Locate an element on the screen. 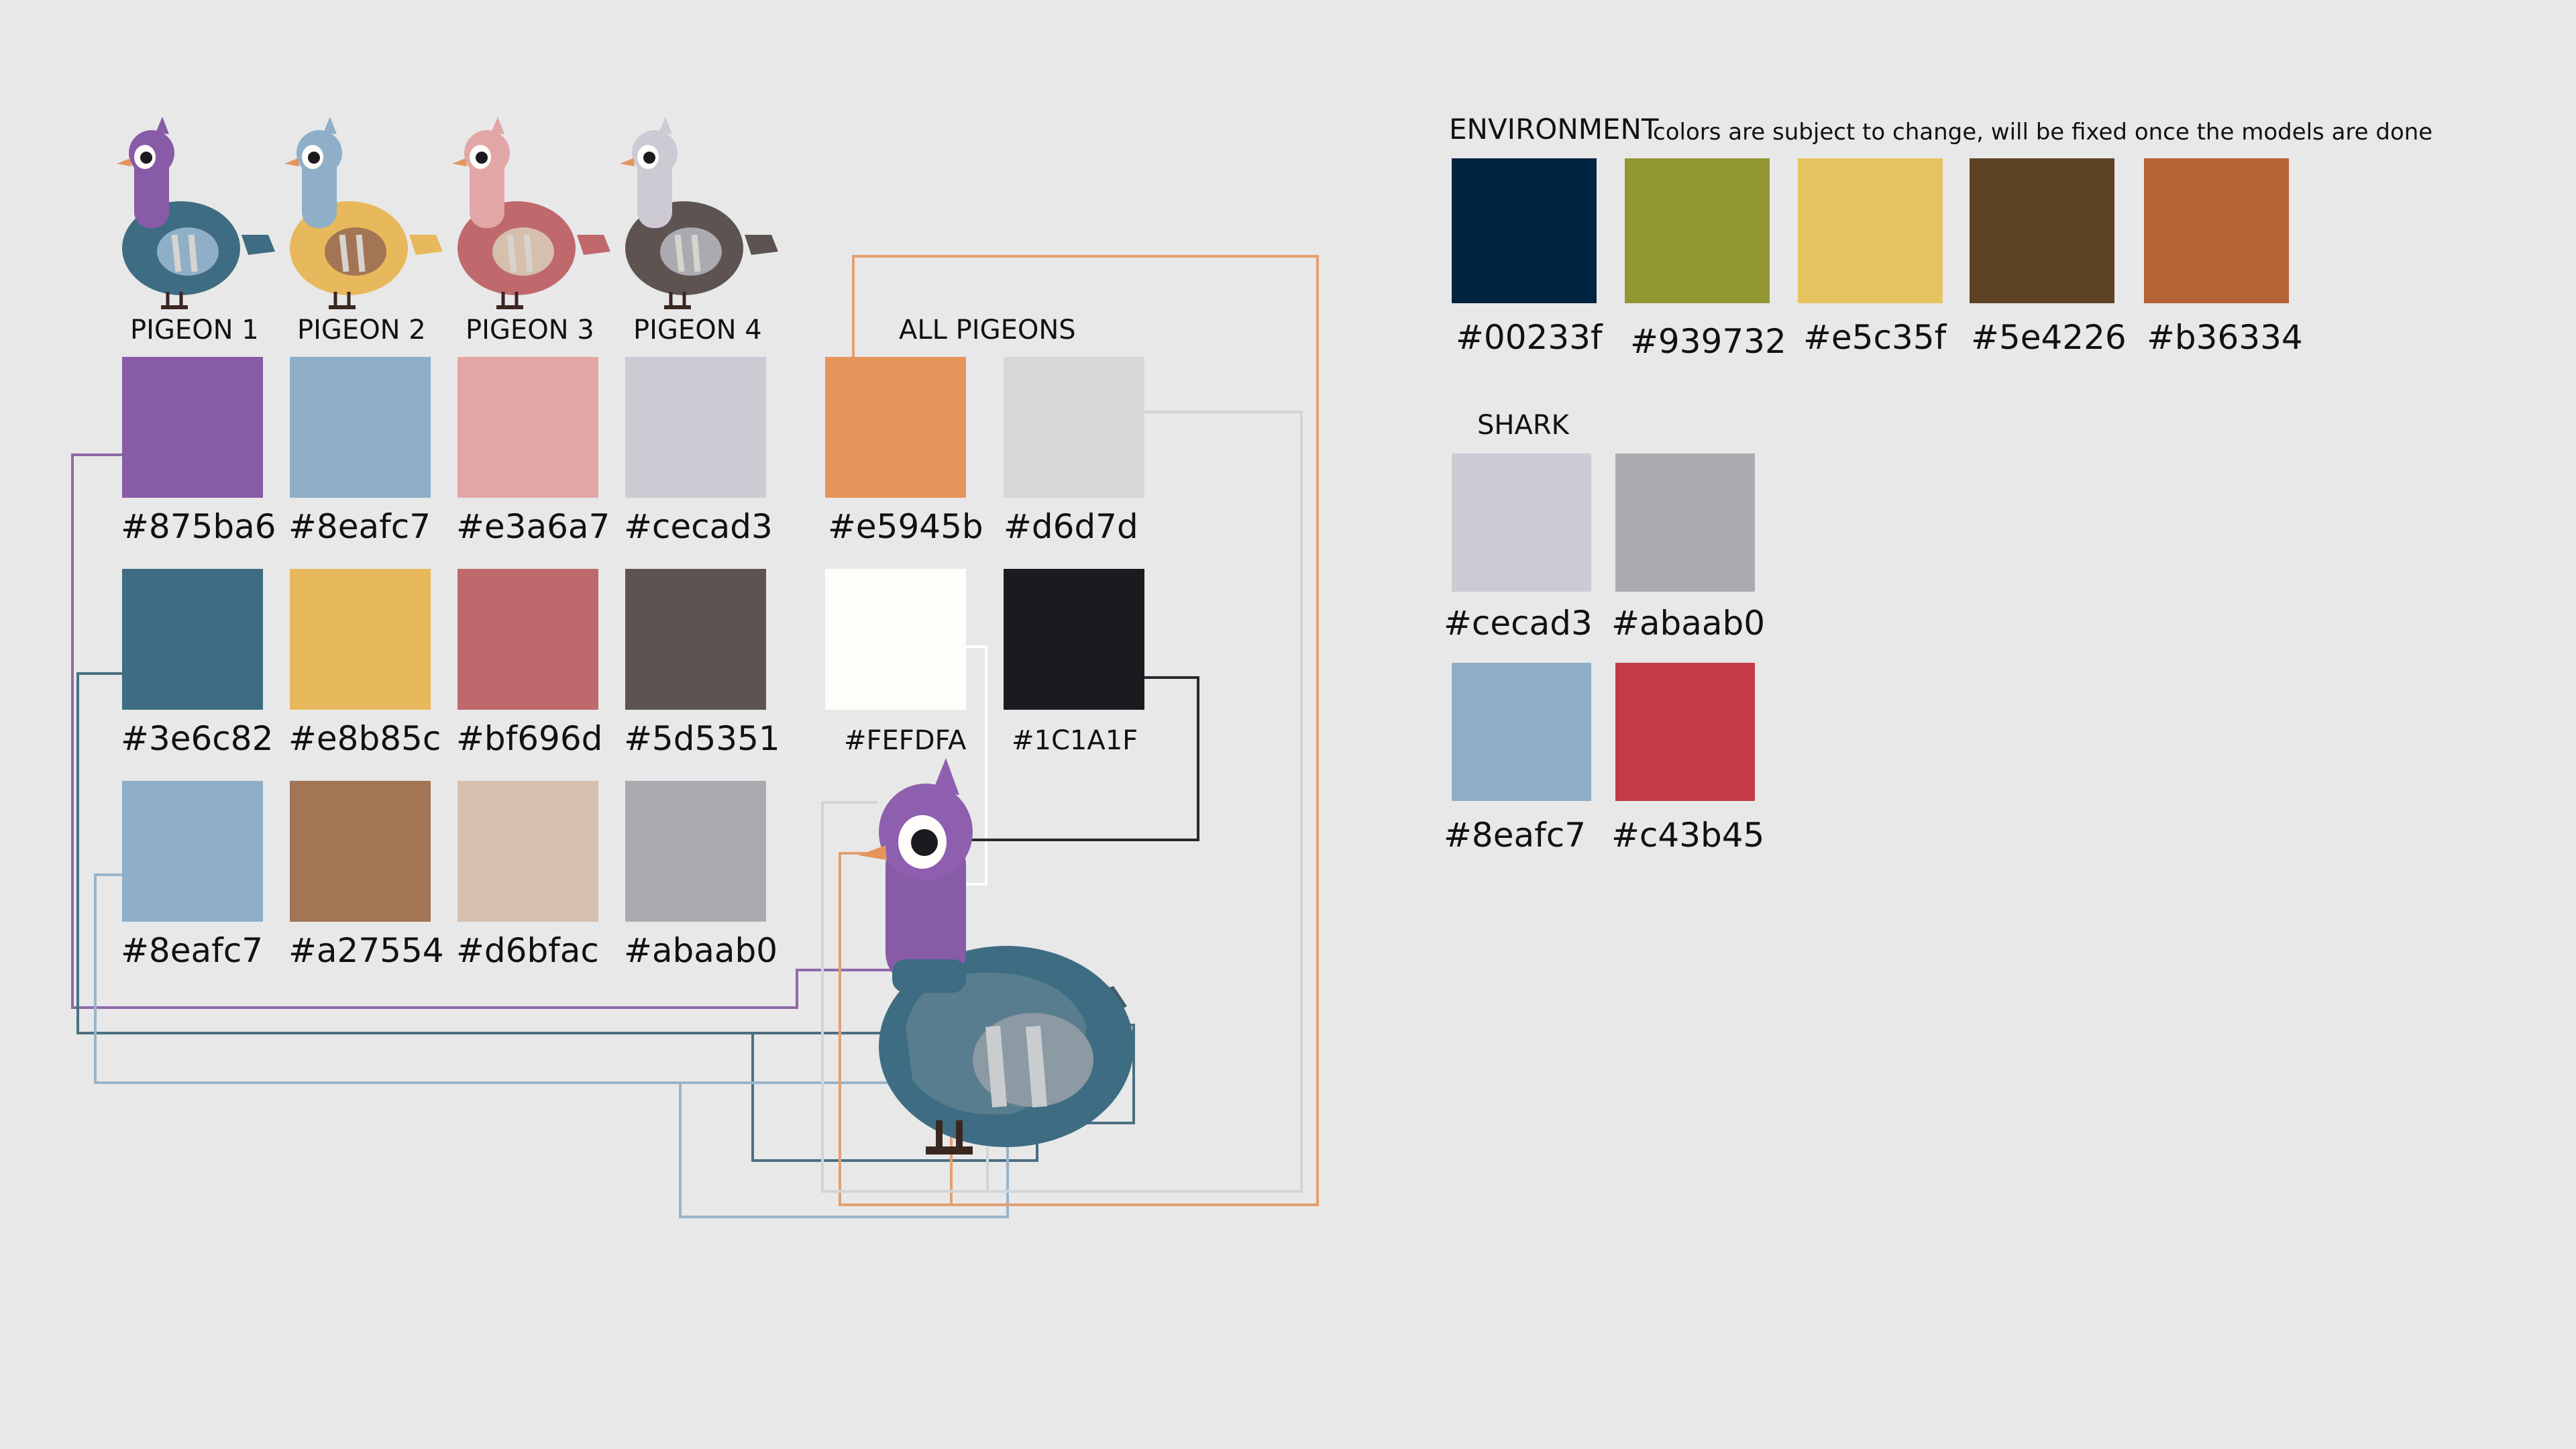 The image size is (2576, 1449). pigeon-2-hex-1: #8eafc7 is located at coordinates (359, 526).